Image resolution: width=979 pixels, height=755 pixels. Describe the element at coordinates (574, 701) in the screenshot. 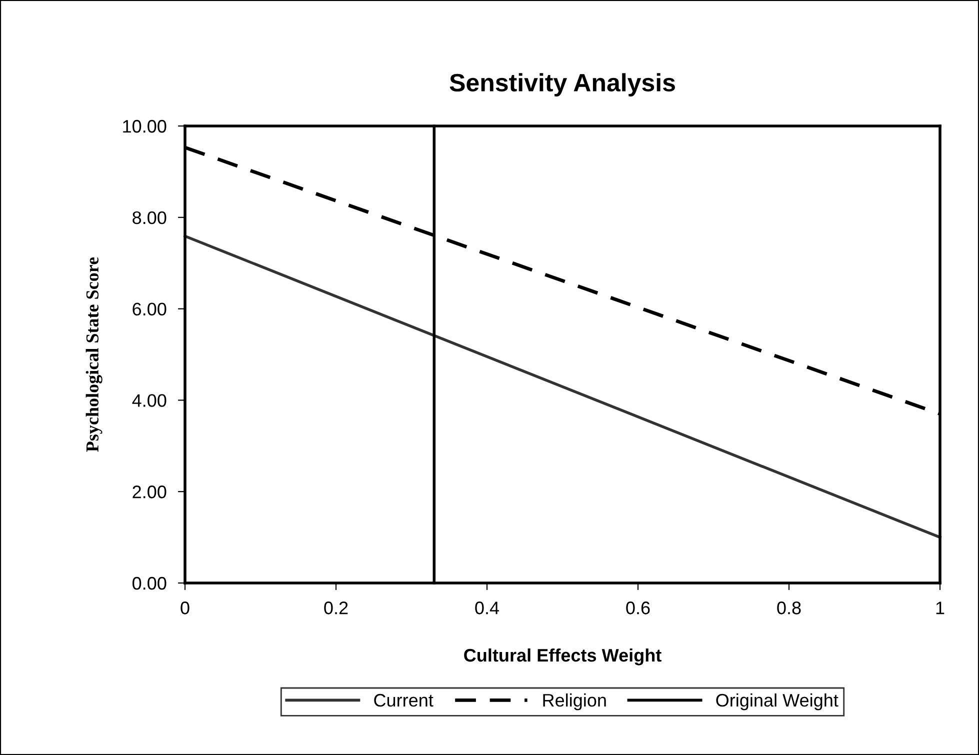

I see `legend-label: Religion` at that location.